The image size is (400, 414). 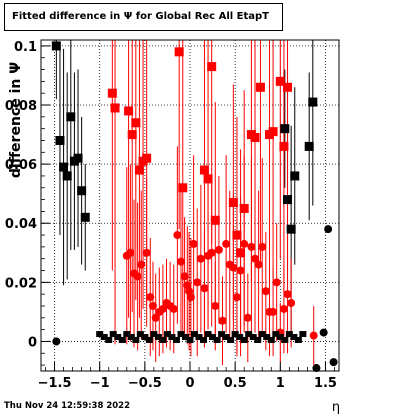 I want to click on x-tick-label: −0.5, so click(x=145, y=383).